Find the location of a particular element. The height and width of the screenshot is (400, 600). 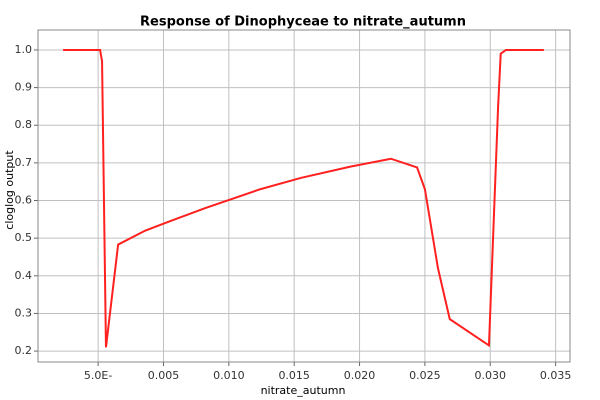

y-tick-label: 0.3 is located at coordinates (24, 312).